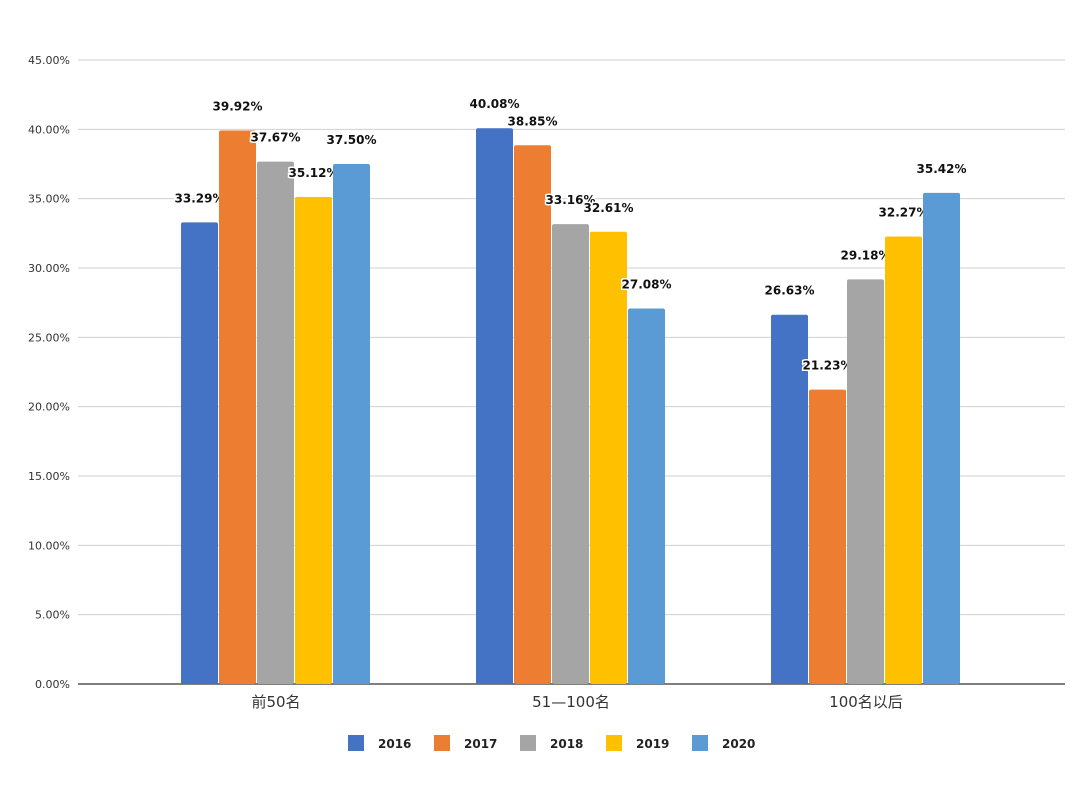 This screenshot has height=789, width=1080. Describe the element at coordinates (52, 615) in the screenshot. I see `y-tick-label: 5.00%` at that location.